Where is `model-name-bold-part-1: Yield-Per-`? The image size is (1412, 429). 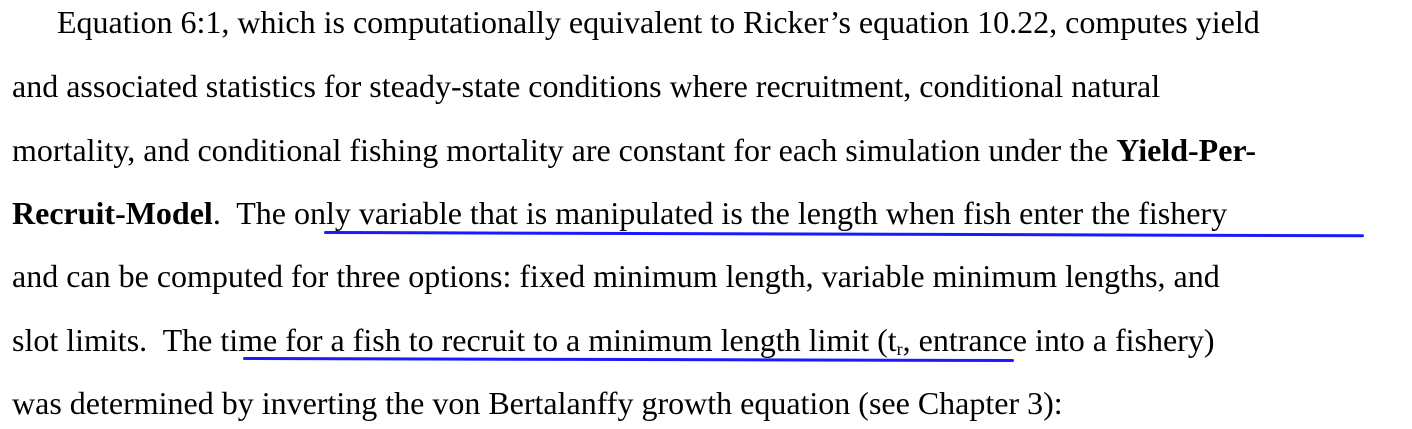 model-name-bold-part-1: Yield-Per- is located at coordinates (1186, 150).